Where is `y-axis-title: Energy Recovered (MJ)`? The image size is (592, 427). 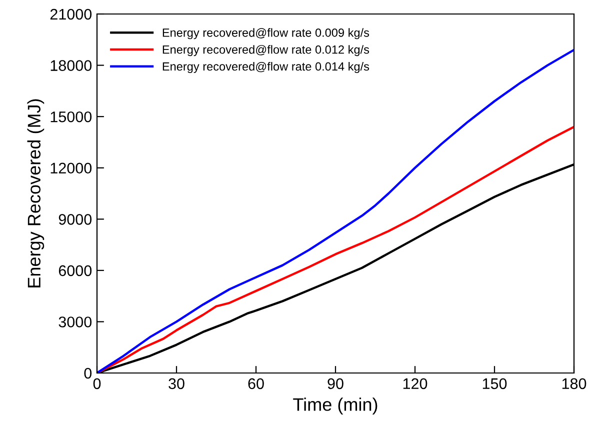 y-axis-title: Energy Recovered (MJ) is located at coordinates (35, 193).